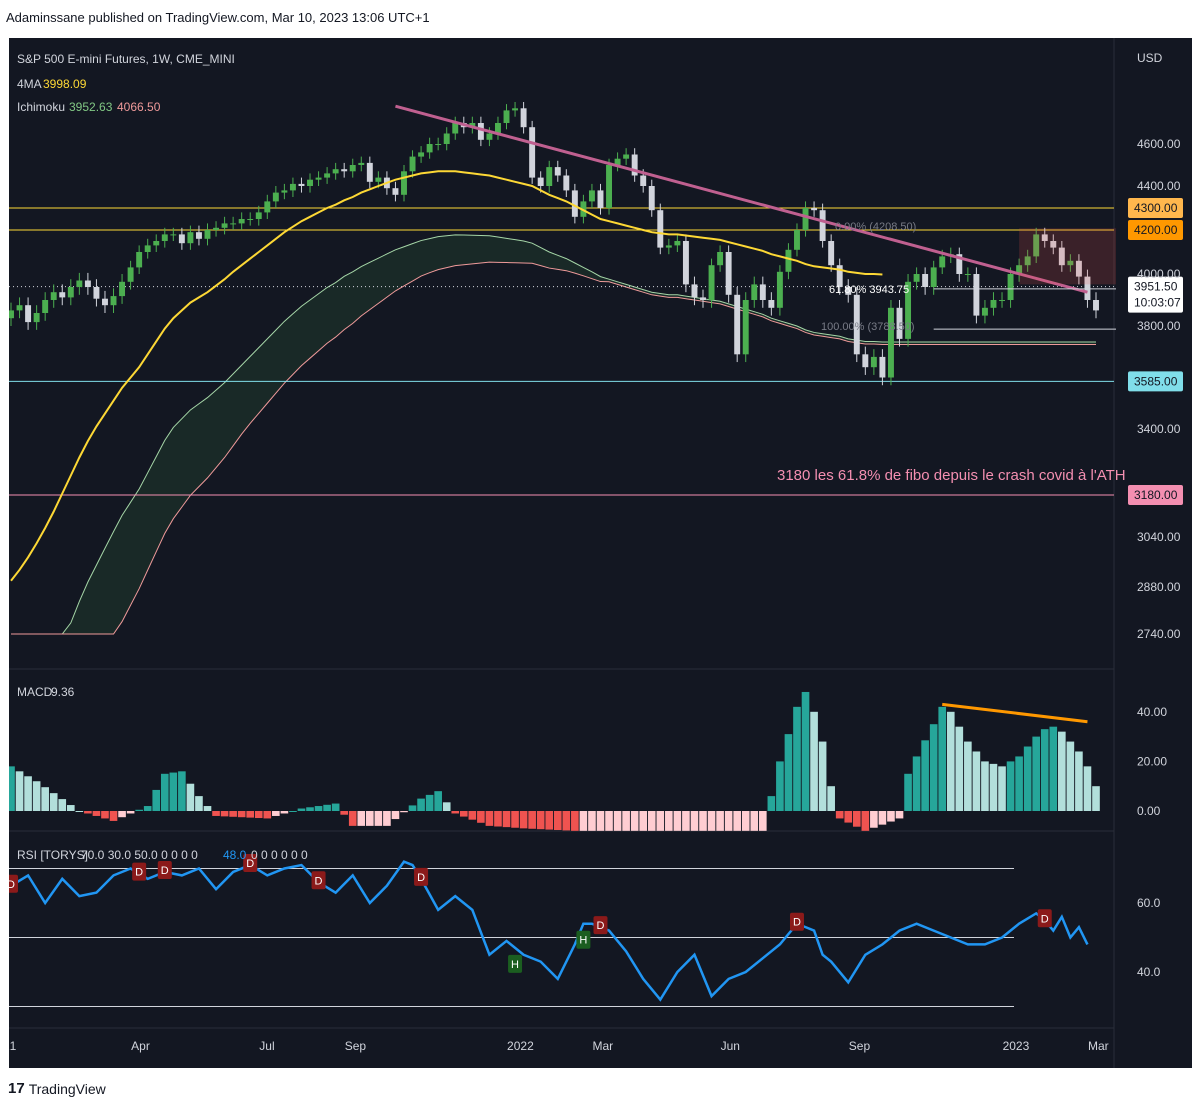  I want to click on fib-618-label: 61.80% 3943.75, so click(869, 290).